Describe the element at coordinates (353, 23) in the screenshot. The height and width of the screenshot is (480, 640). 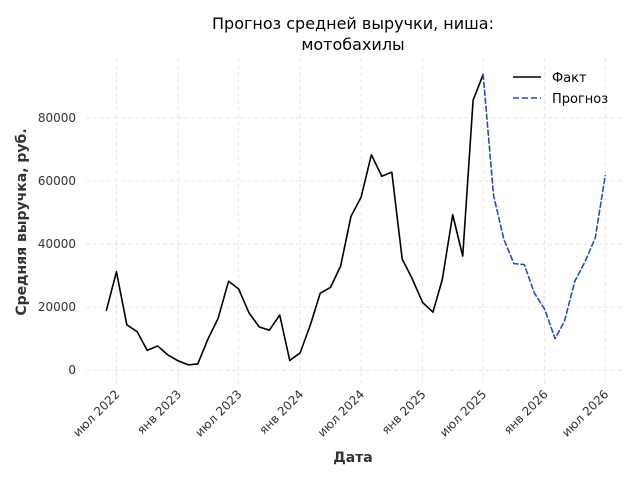
I see `chart-title-line-1: Прогноз средней выручки, ниша:` at that location.